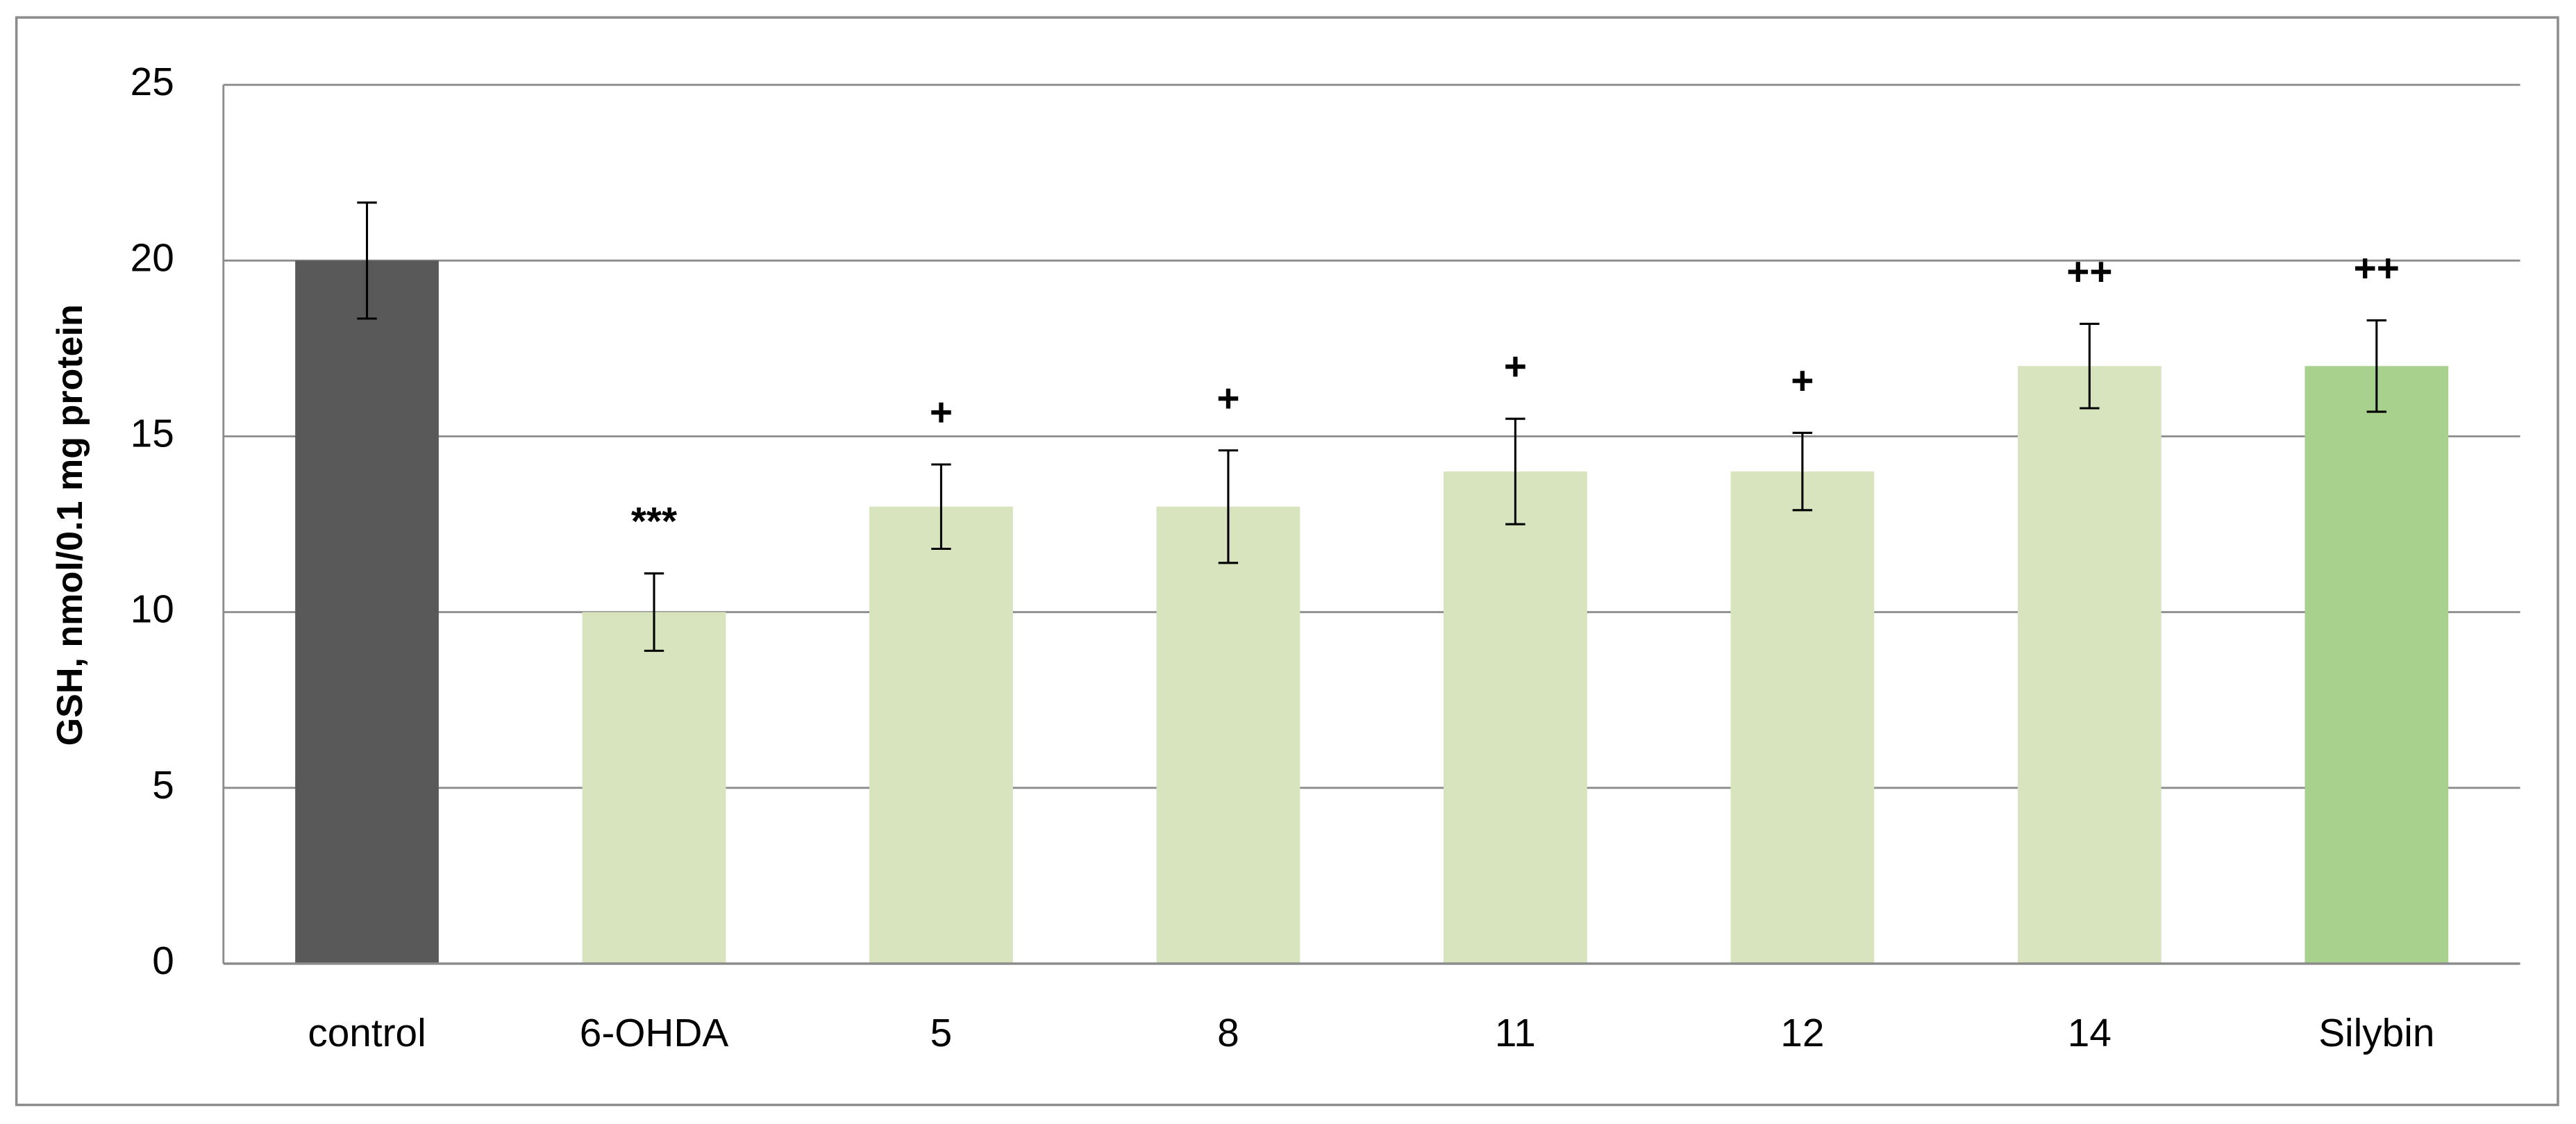 The width and height of the screenshot is (2576, 1124). Describe the element at coordinates (1515, 1033) in the screenshot. I see `x-tick-label: 11` at that location.